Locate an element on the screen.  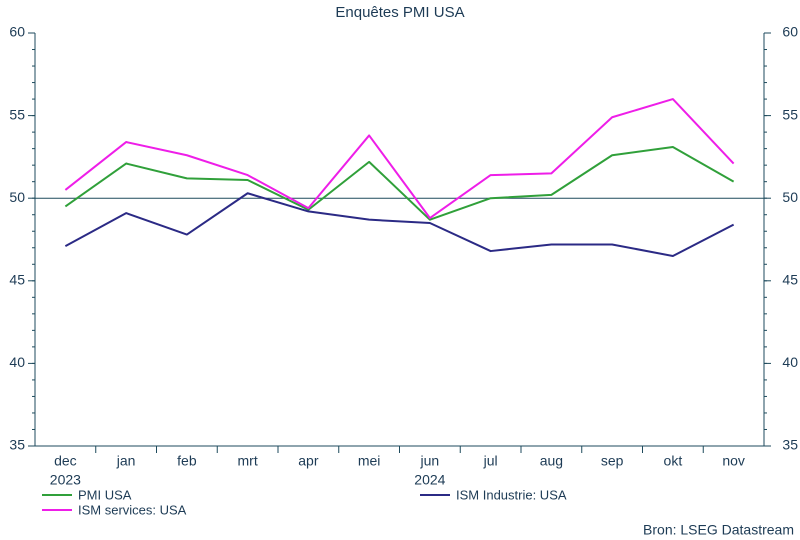
x-tick-label: dec is located at coordinates (65, 461).